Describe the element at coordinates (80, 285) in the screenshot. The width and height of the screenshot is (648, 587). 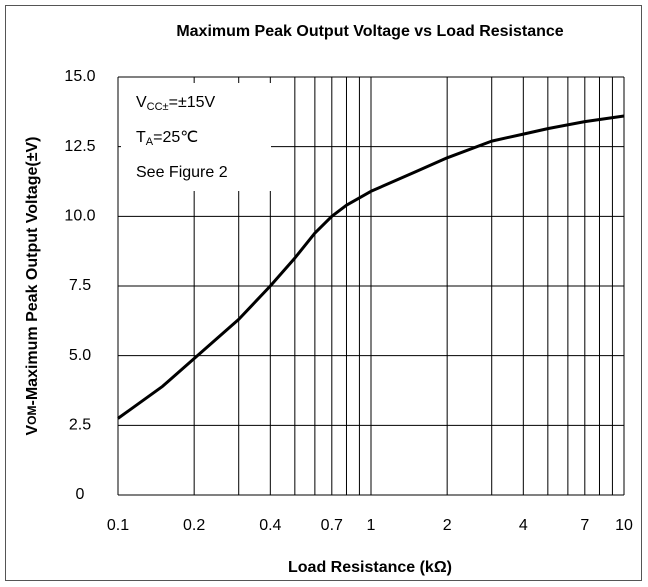
I see `y-tick-label: 7.5` at that location.